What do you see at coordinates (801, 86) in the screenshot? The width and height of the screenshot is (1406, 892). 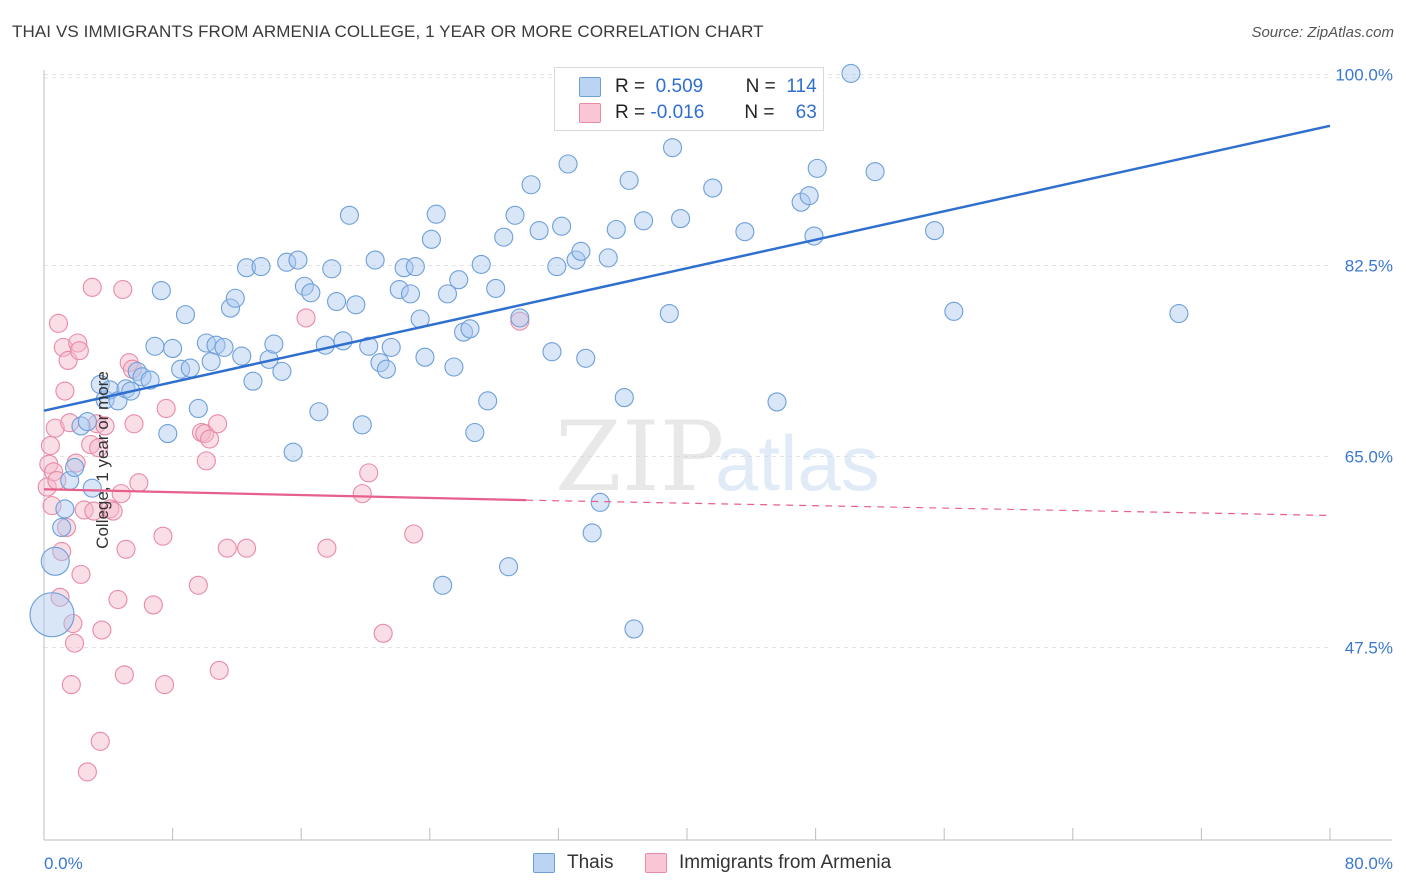 I see `legend-n-thais: 114` at bounding box center [801, 86].